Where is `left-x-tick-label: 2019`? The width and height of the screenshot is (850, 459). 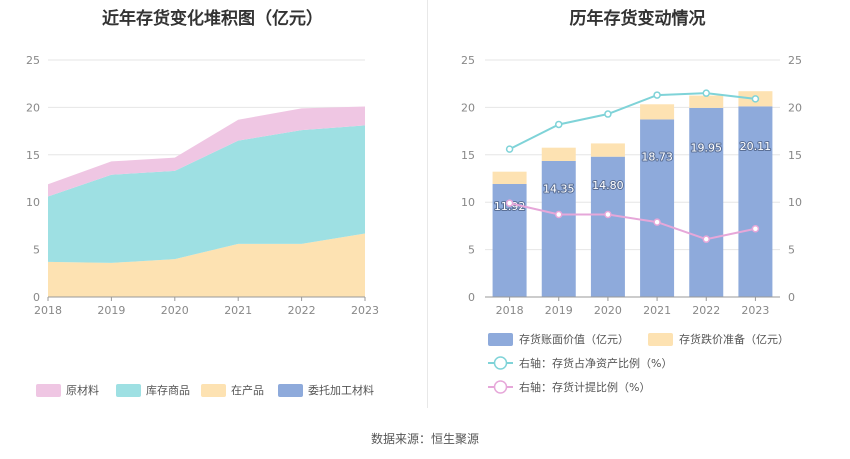 left-x-tick-label: 2019 is located at coordinates (111, 310).